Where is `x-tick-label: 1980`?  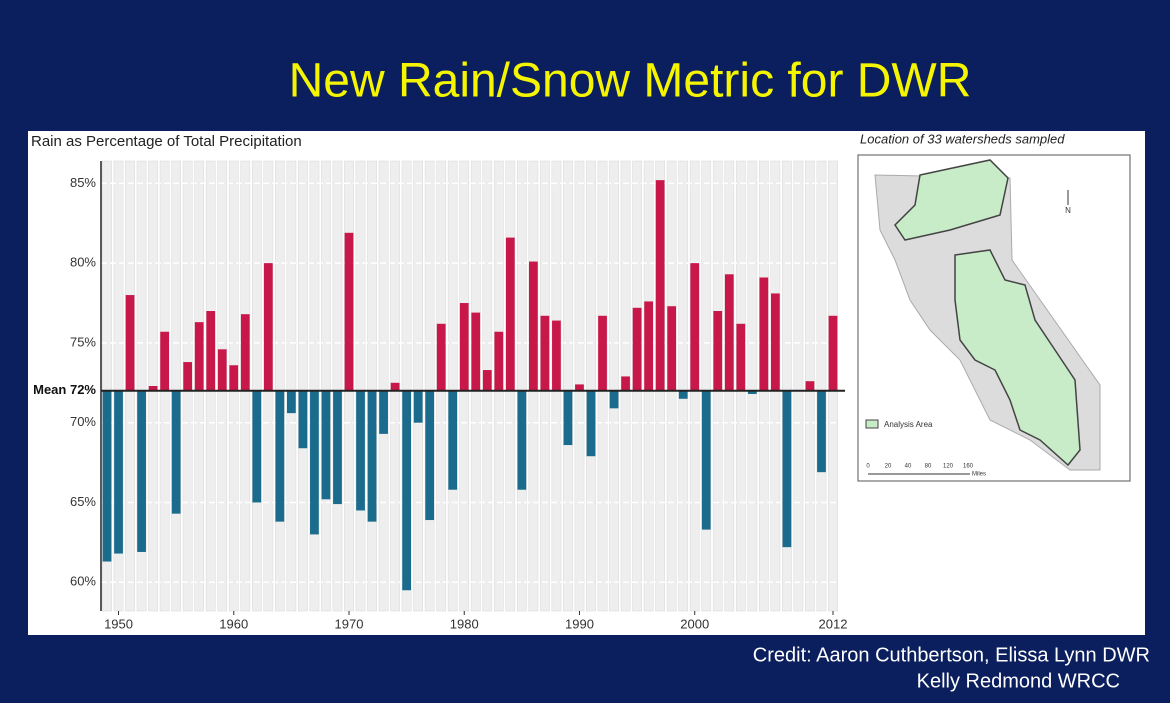 x-tick-label: 1980 is located at coordinates (464, 623).